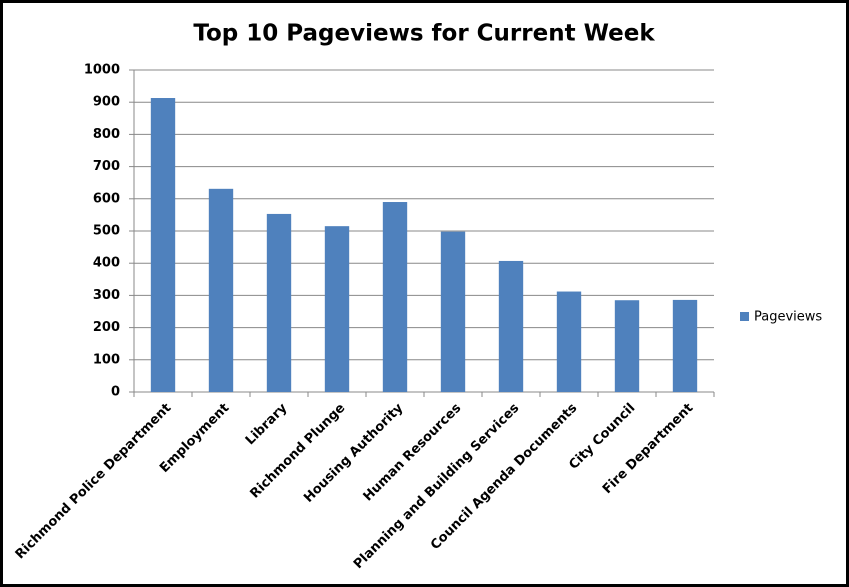 This screenshot has height=587, width=849. What do you see at coordinates (106, 295) in the screenshot?
I see `y-tick-label: 300` at bounding box center [106, 295].